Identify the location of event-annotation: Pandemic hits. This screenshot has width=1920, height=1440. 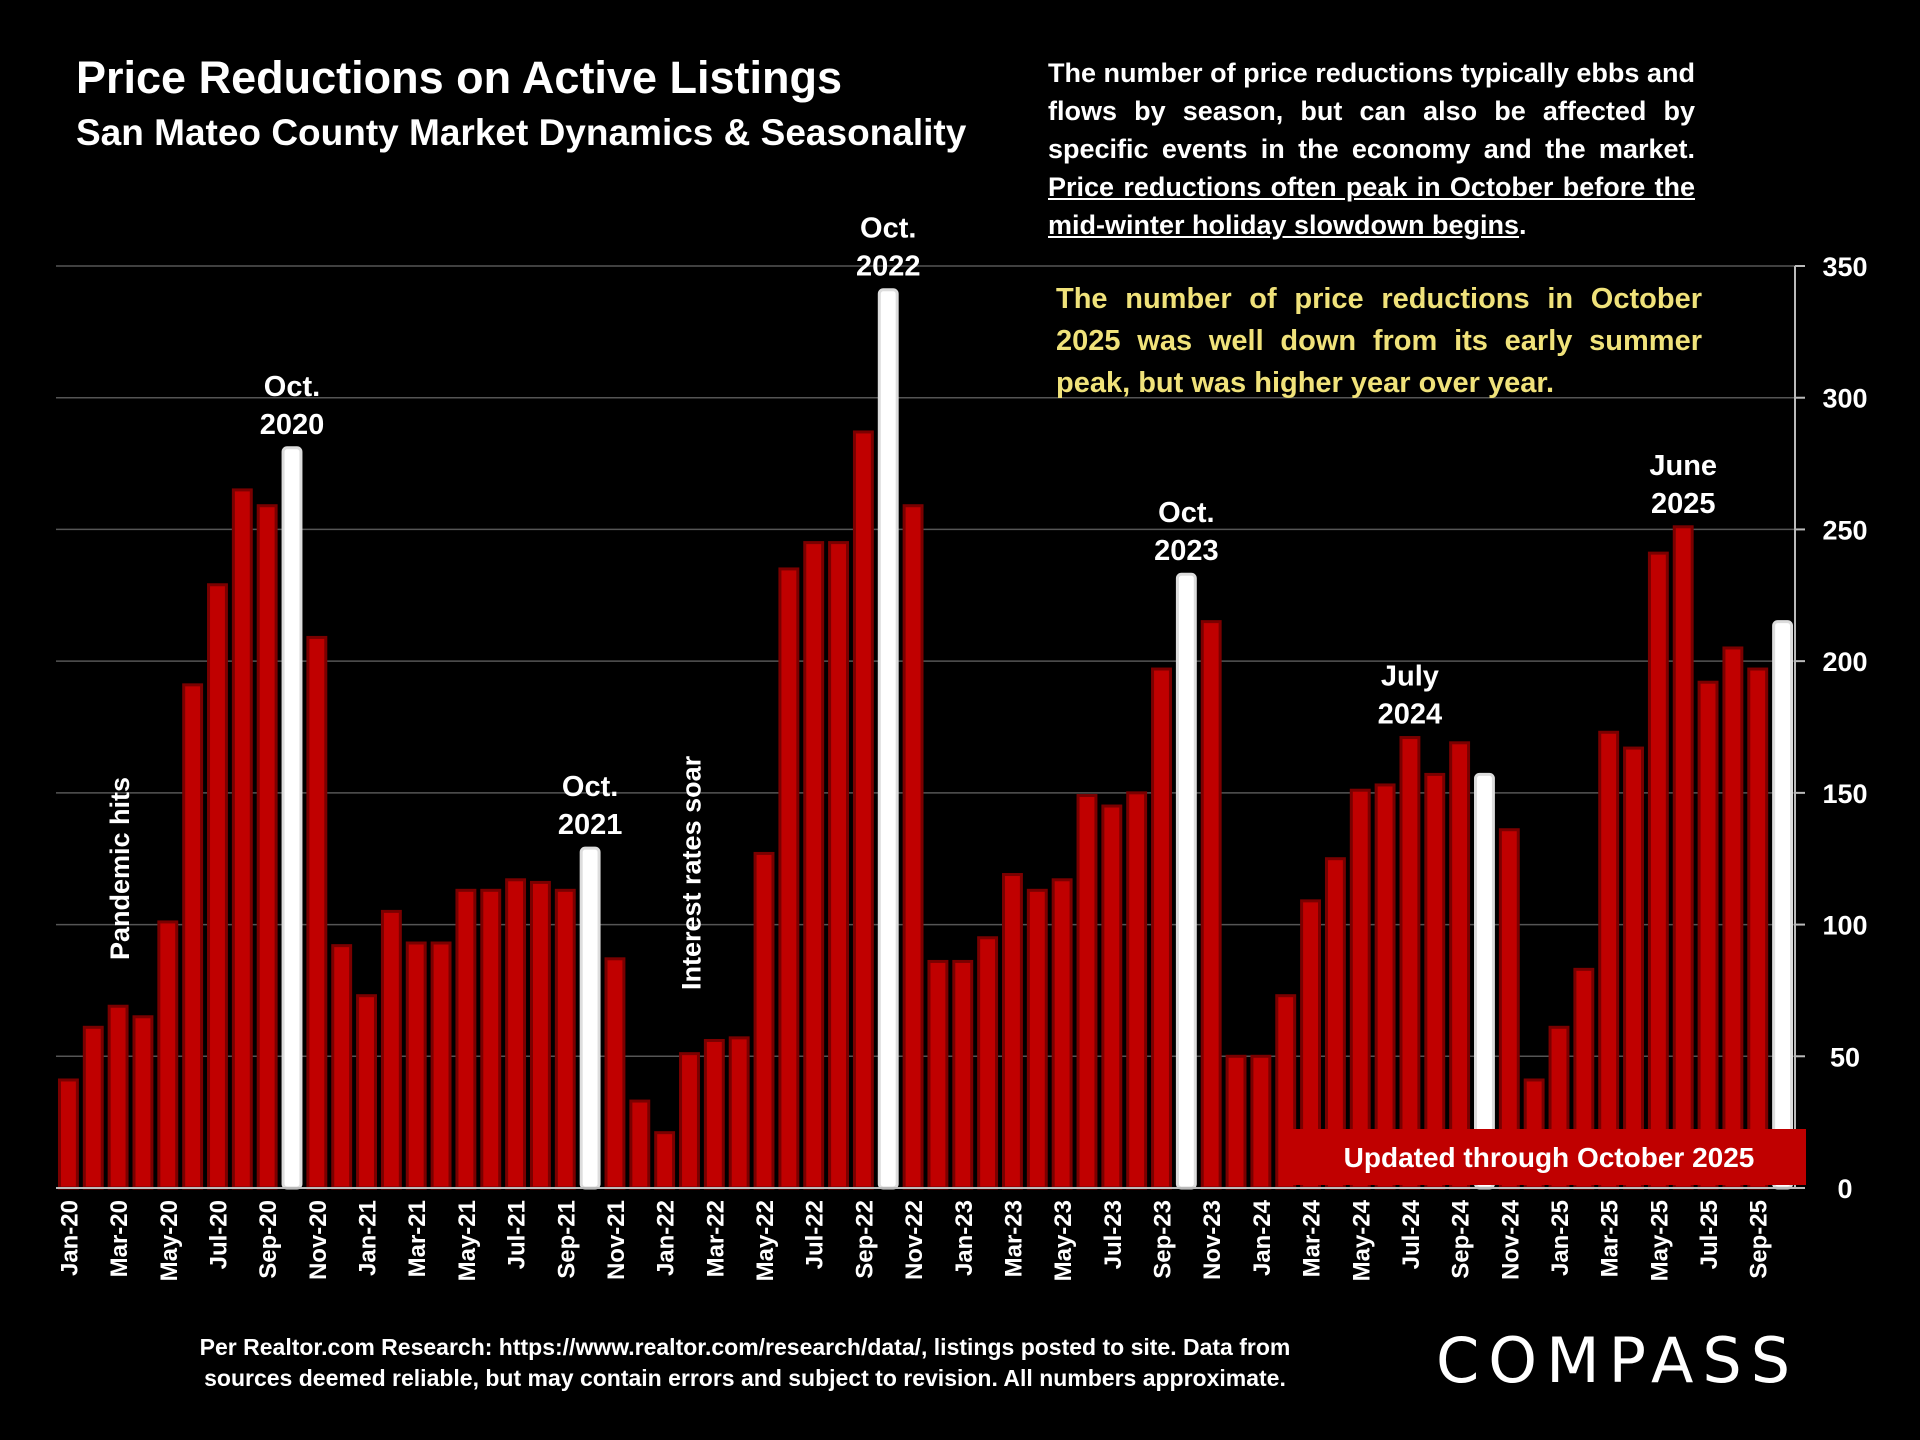
(120, 868).